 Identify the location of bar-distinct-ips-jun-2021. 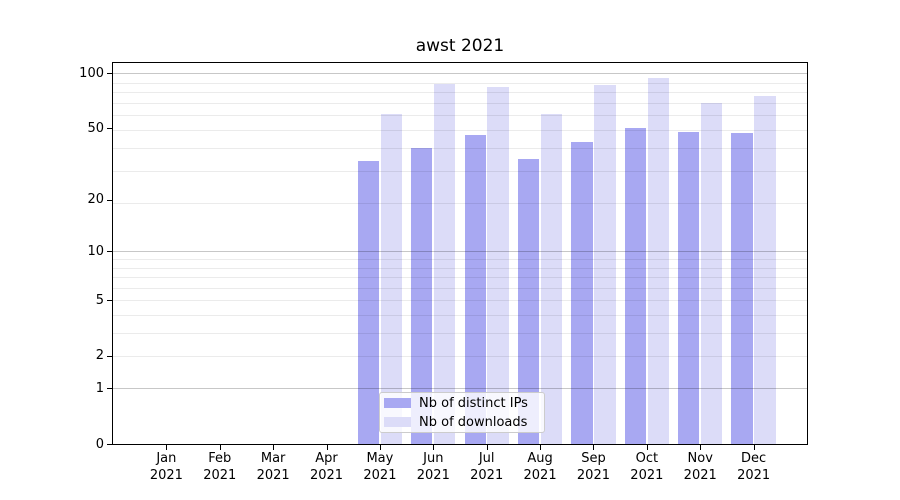
(422, 295).